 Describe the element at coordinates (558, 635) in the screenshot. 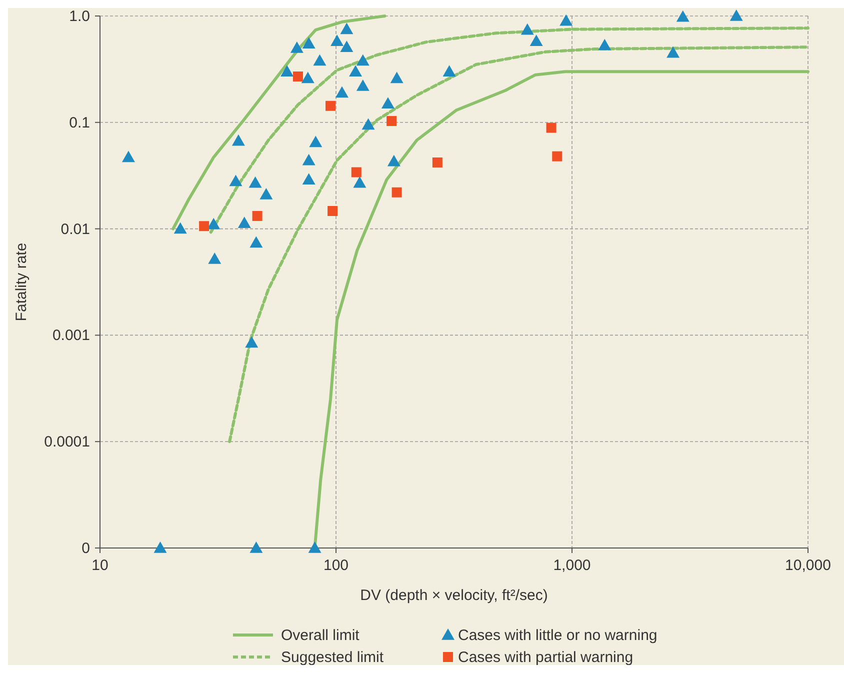

I see `legend-label: Cases with little or no warning` at that location.